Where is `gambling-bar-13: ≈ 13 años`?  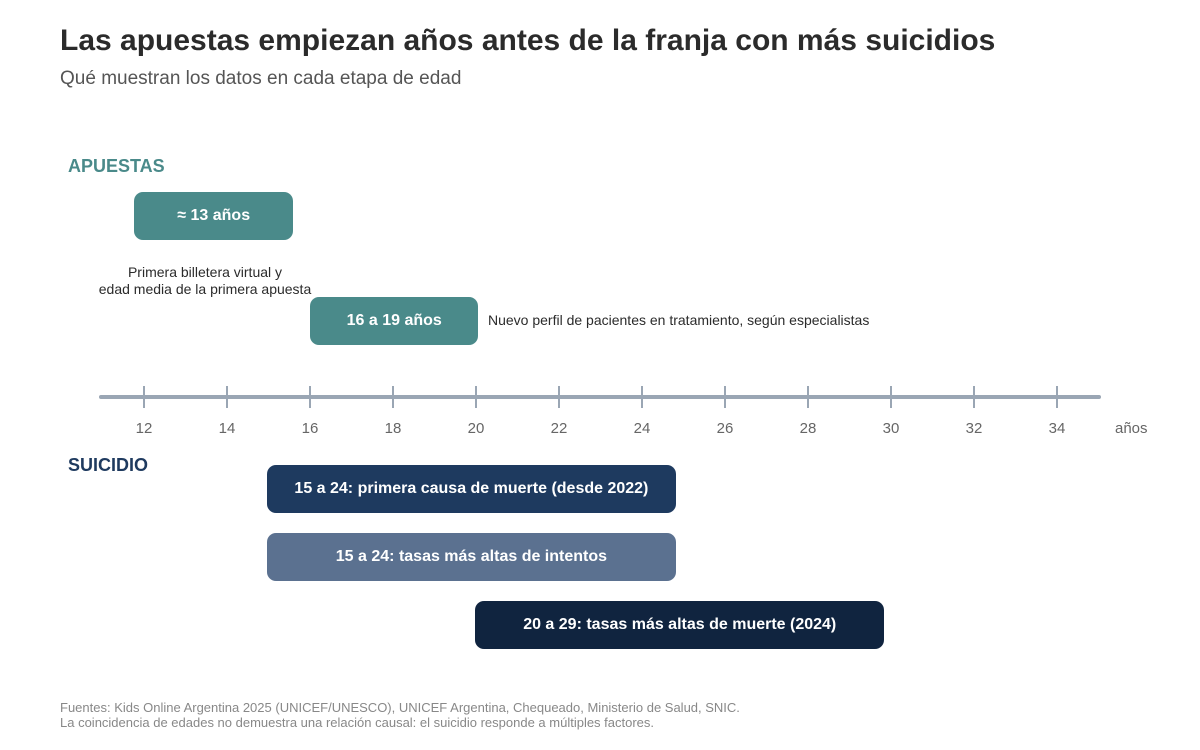 gambling-bar-13: ≈ 13 años is located at coordinates (214, 216).